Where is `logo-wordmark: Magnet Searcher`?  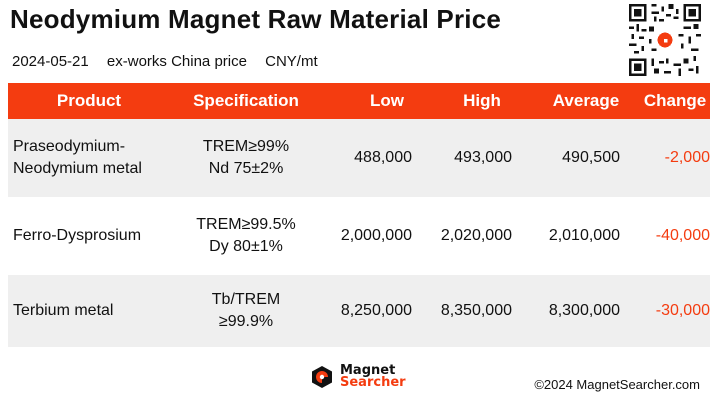 logo-wordmark: Magnet Searcher is located at coordinates (373, 376).